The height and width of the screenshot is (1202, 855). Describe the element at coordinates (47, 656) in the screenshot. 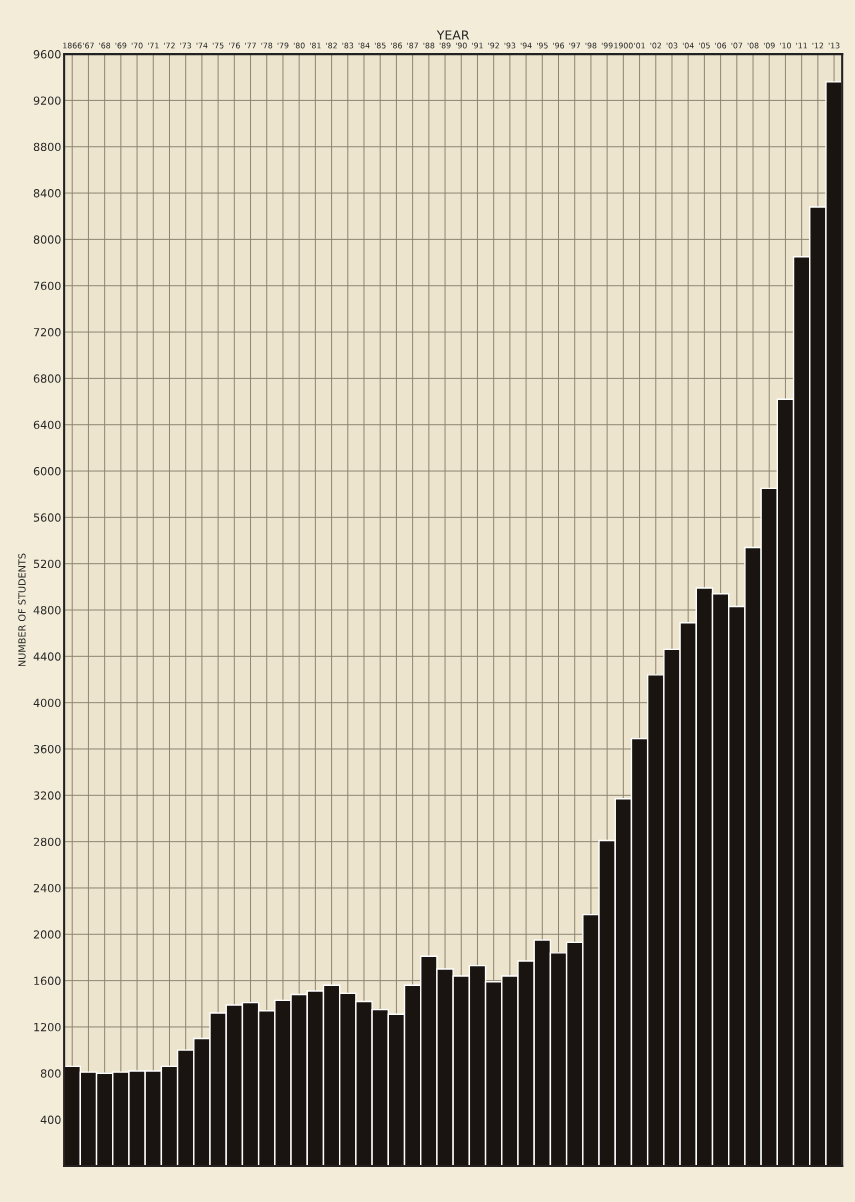

I see `y-tick-label: 4400` at that location.